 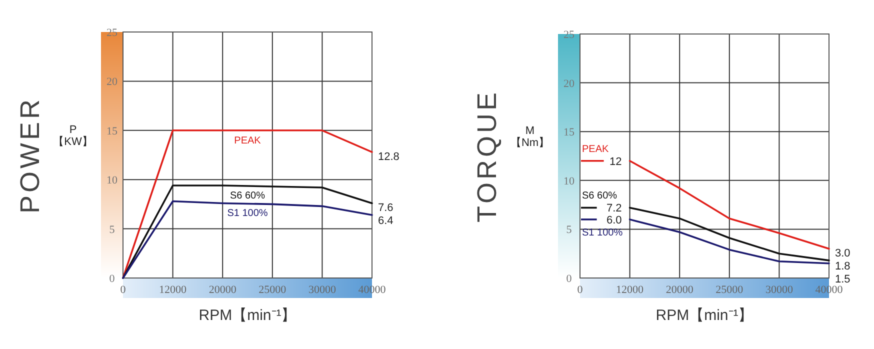 I want to click on data-label: 3.0, so click(x=842, y=254).